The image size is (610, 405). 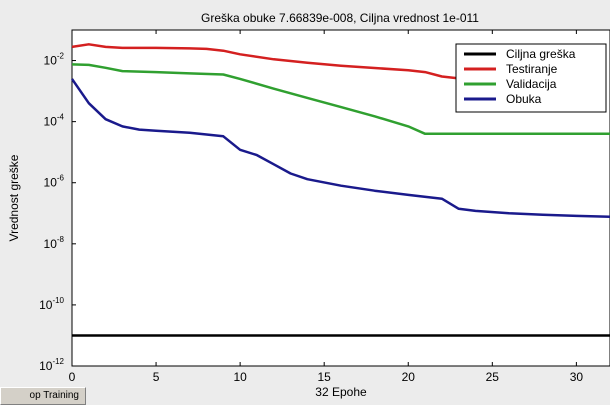 What do you see at coordinates (531, 84) in the screenshot?
I see `legend-entry: Validacija` at bounding box center [531, 84].